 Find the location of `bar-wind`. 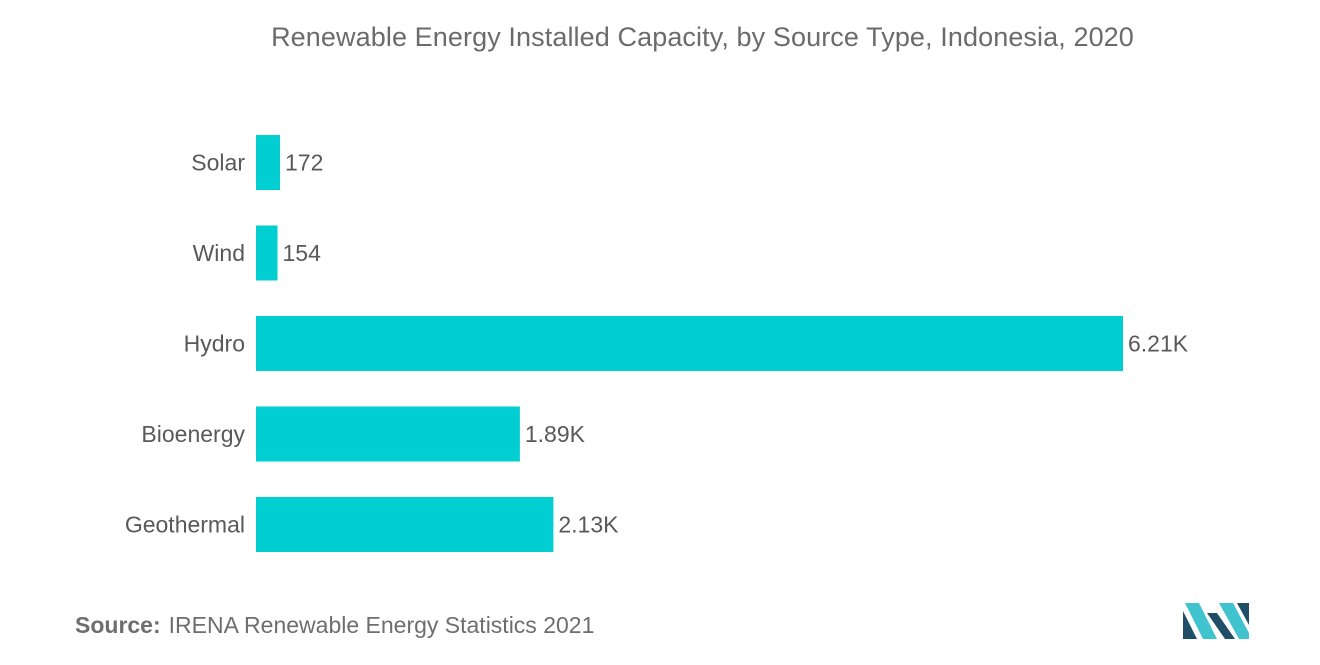

bar-wind is located at coordinates (267, 253).